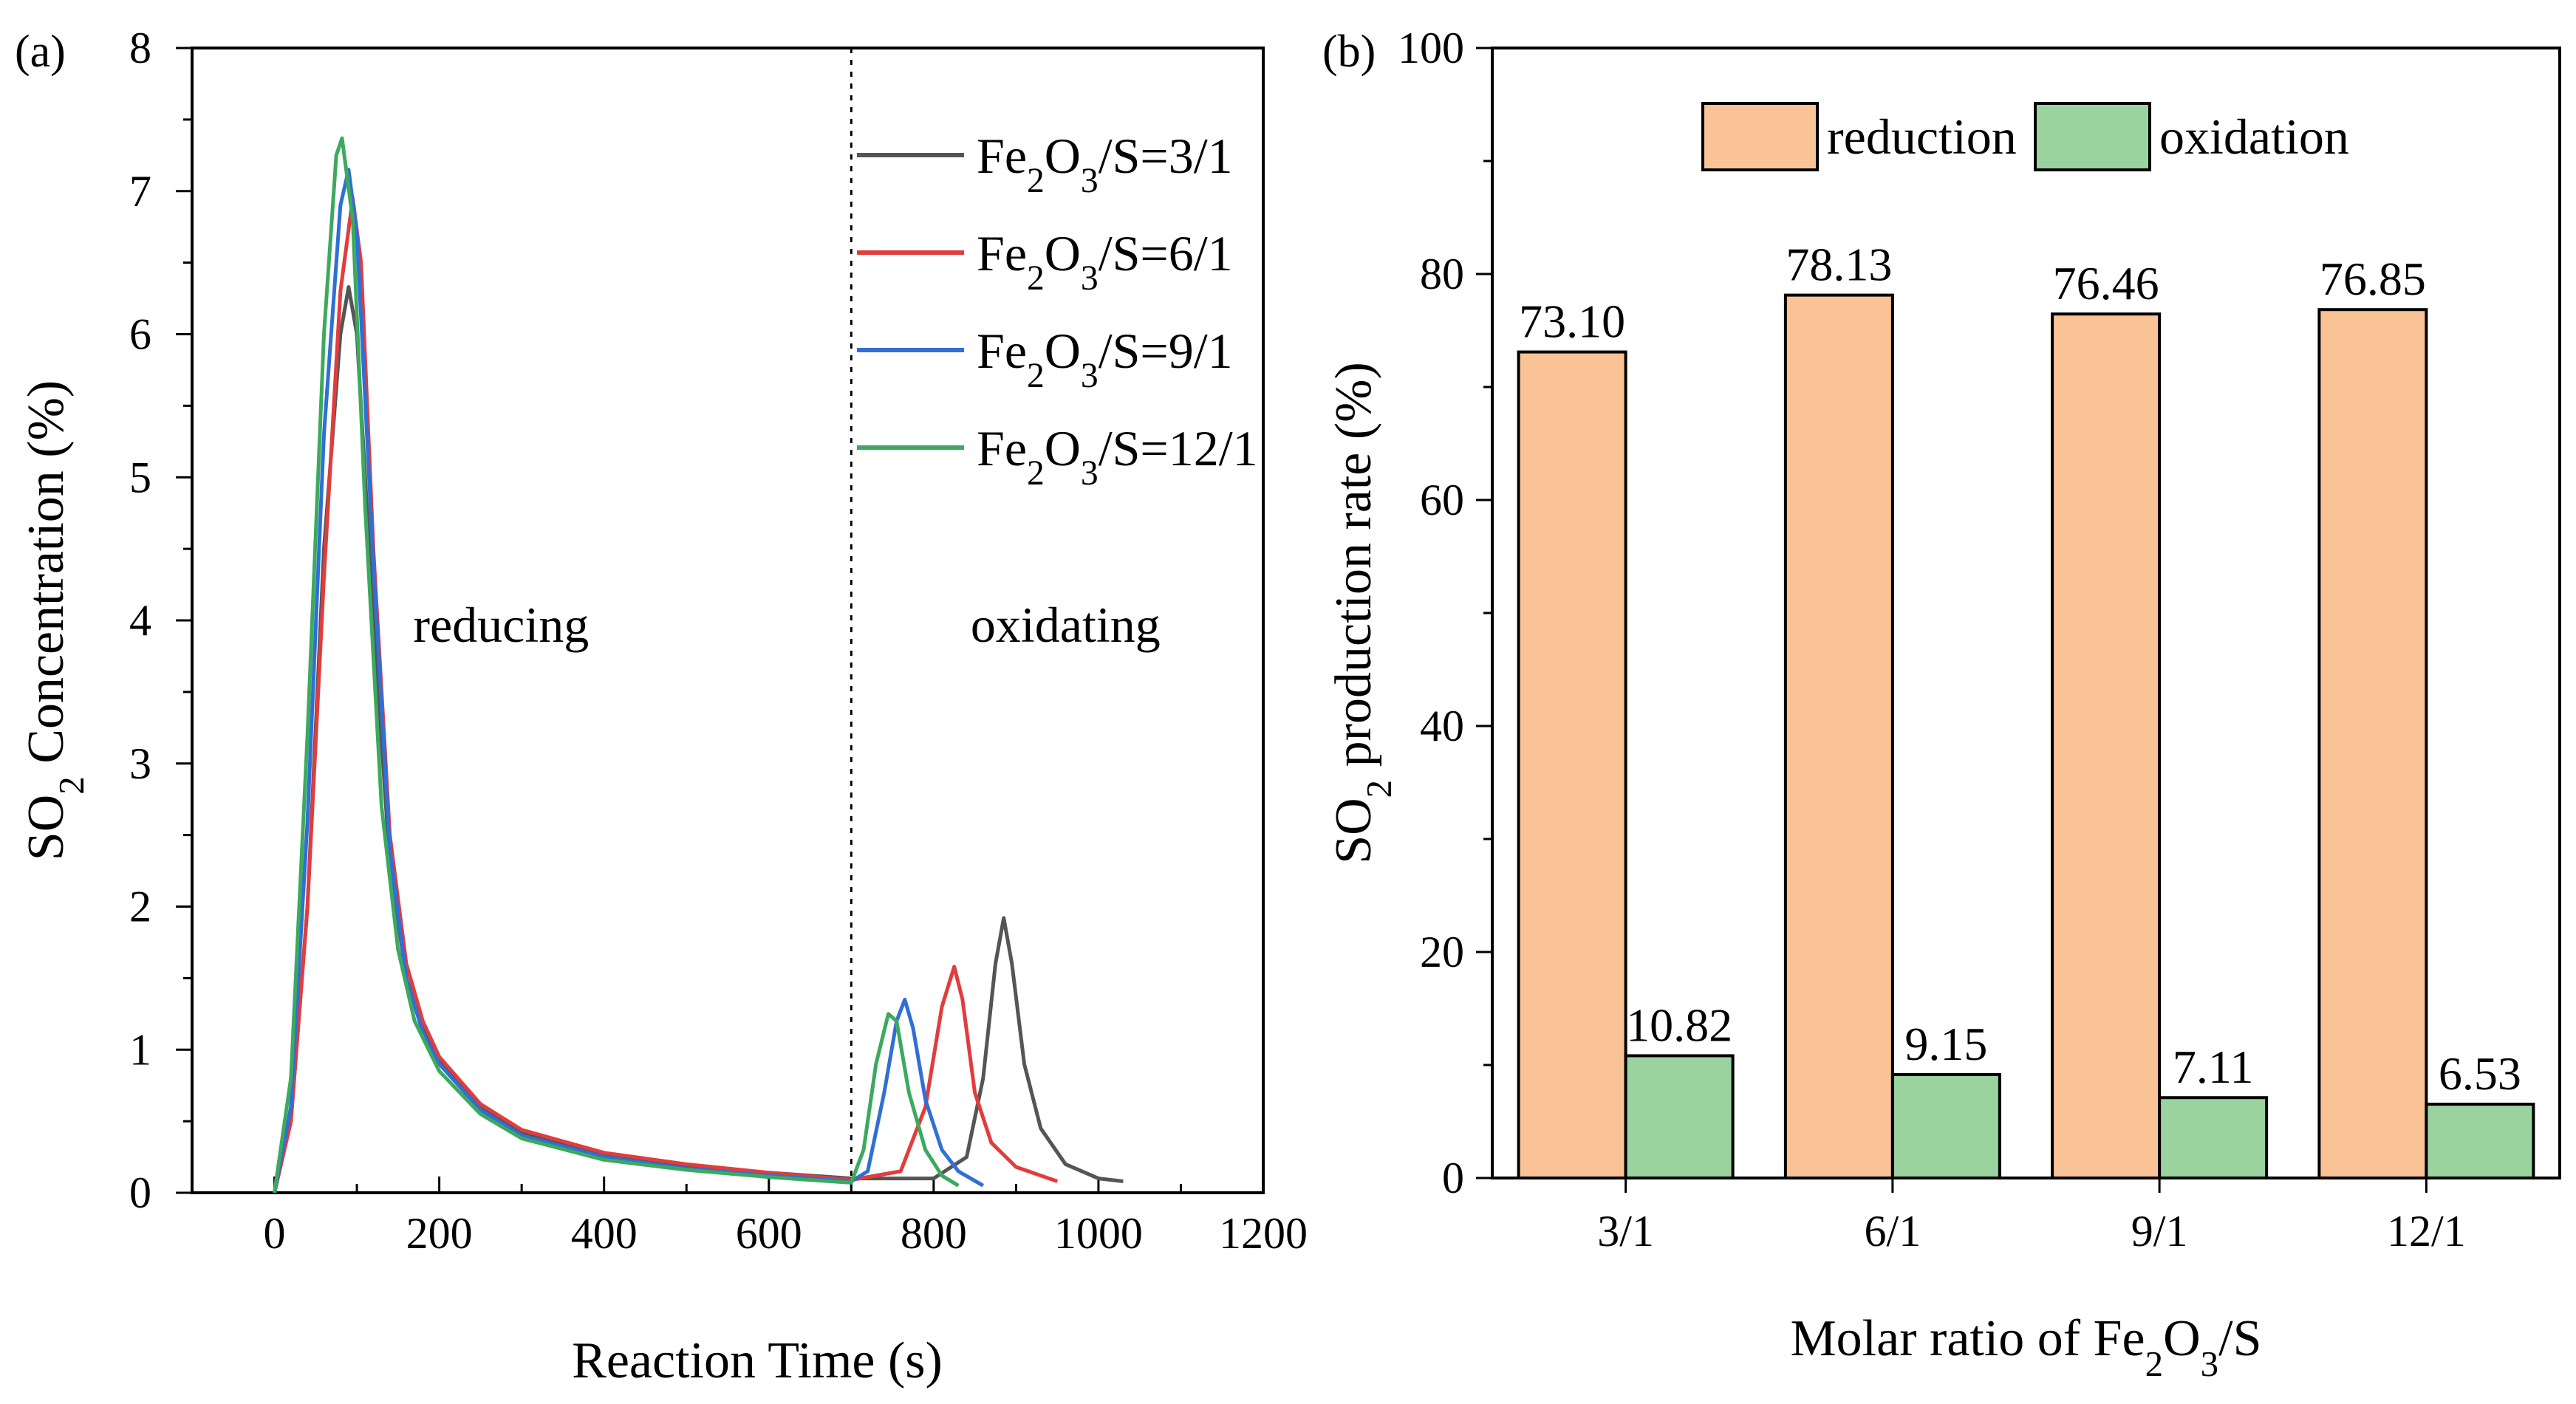 Image resolution: width=2576 pixels, height=1404 pixels. I want to click on legend-label-part: /S=6/1, so click(1166, 253).